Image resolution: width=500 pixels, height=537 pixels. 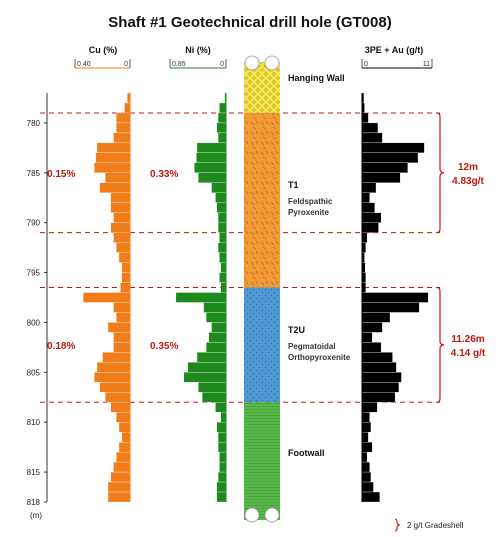 What do you see at coordinates (262, 87) in the screenshot?
I see `hanging-wall-unit` at bounding box center [262, 87].